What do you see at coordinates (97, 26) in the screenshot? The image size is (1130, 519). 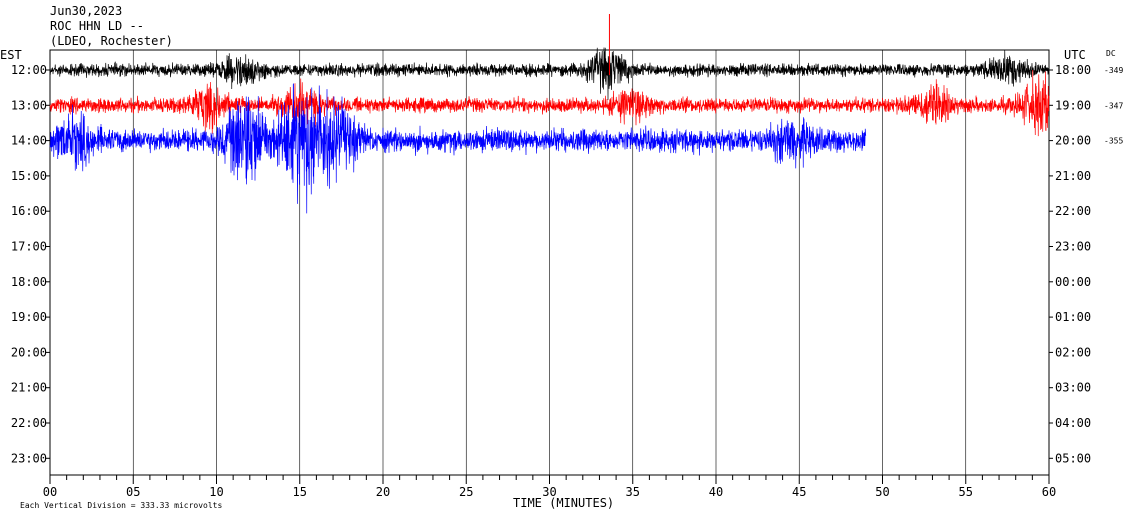 I see `header-station: ROC HHN LD --` at bounding box center [97, 26].